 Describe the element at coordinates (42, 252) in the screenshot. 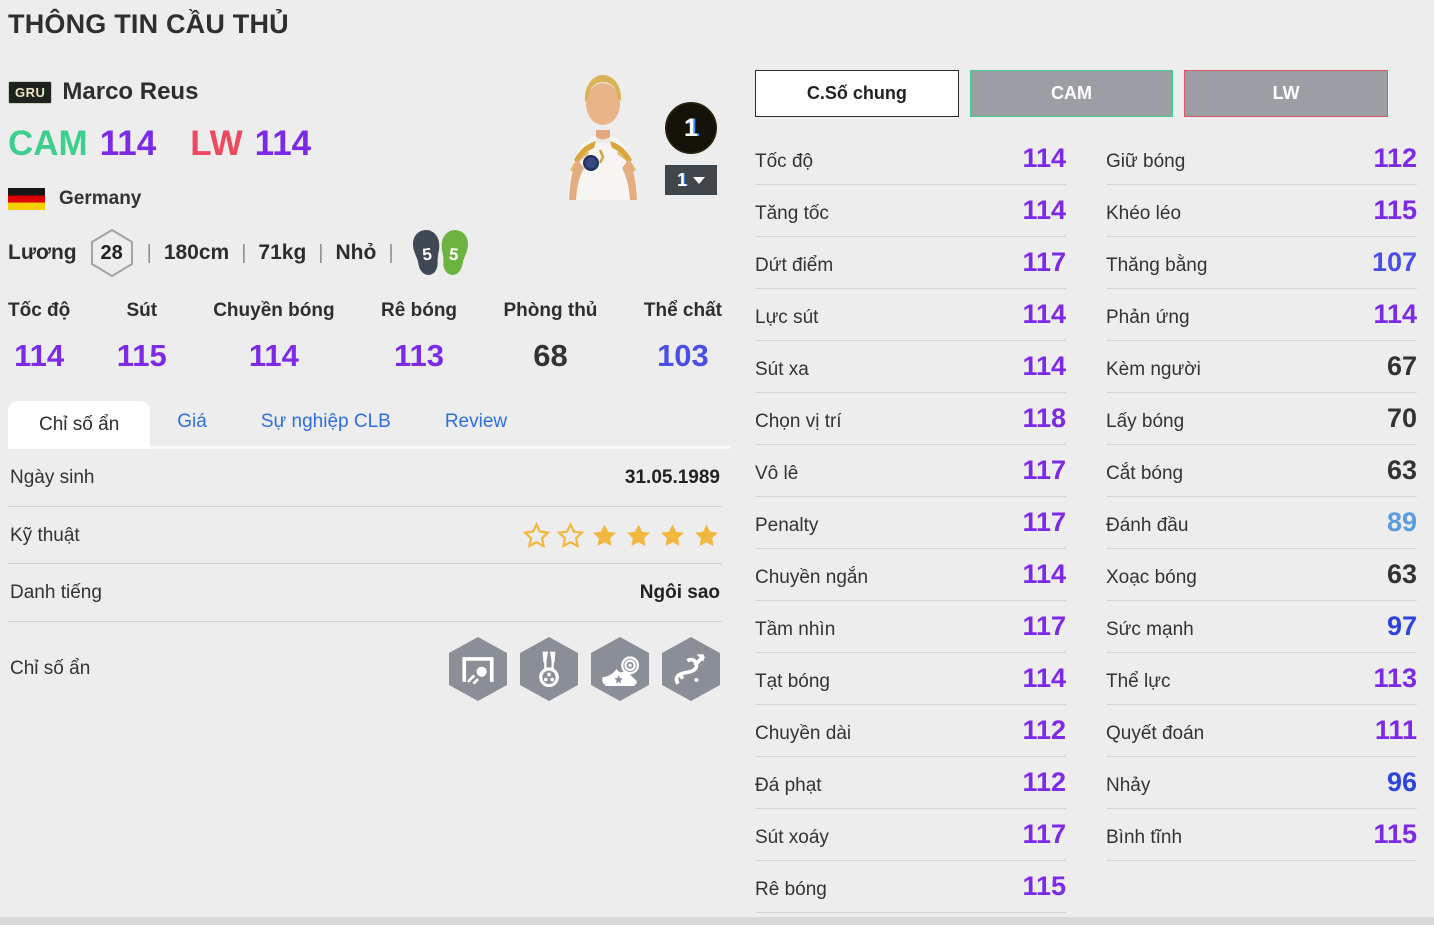

I see `salary-label: Lương` at that location.